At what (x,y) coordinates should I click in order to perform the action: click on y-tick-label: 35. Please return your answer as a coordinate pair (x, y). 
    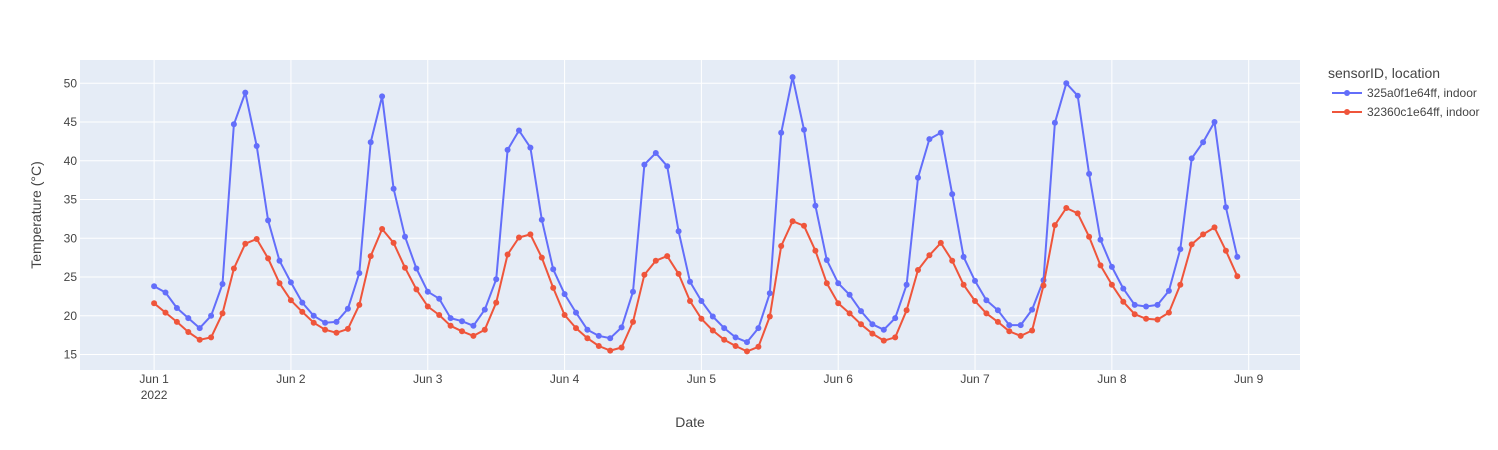
    Looking at the image, I should click on (71, 200).